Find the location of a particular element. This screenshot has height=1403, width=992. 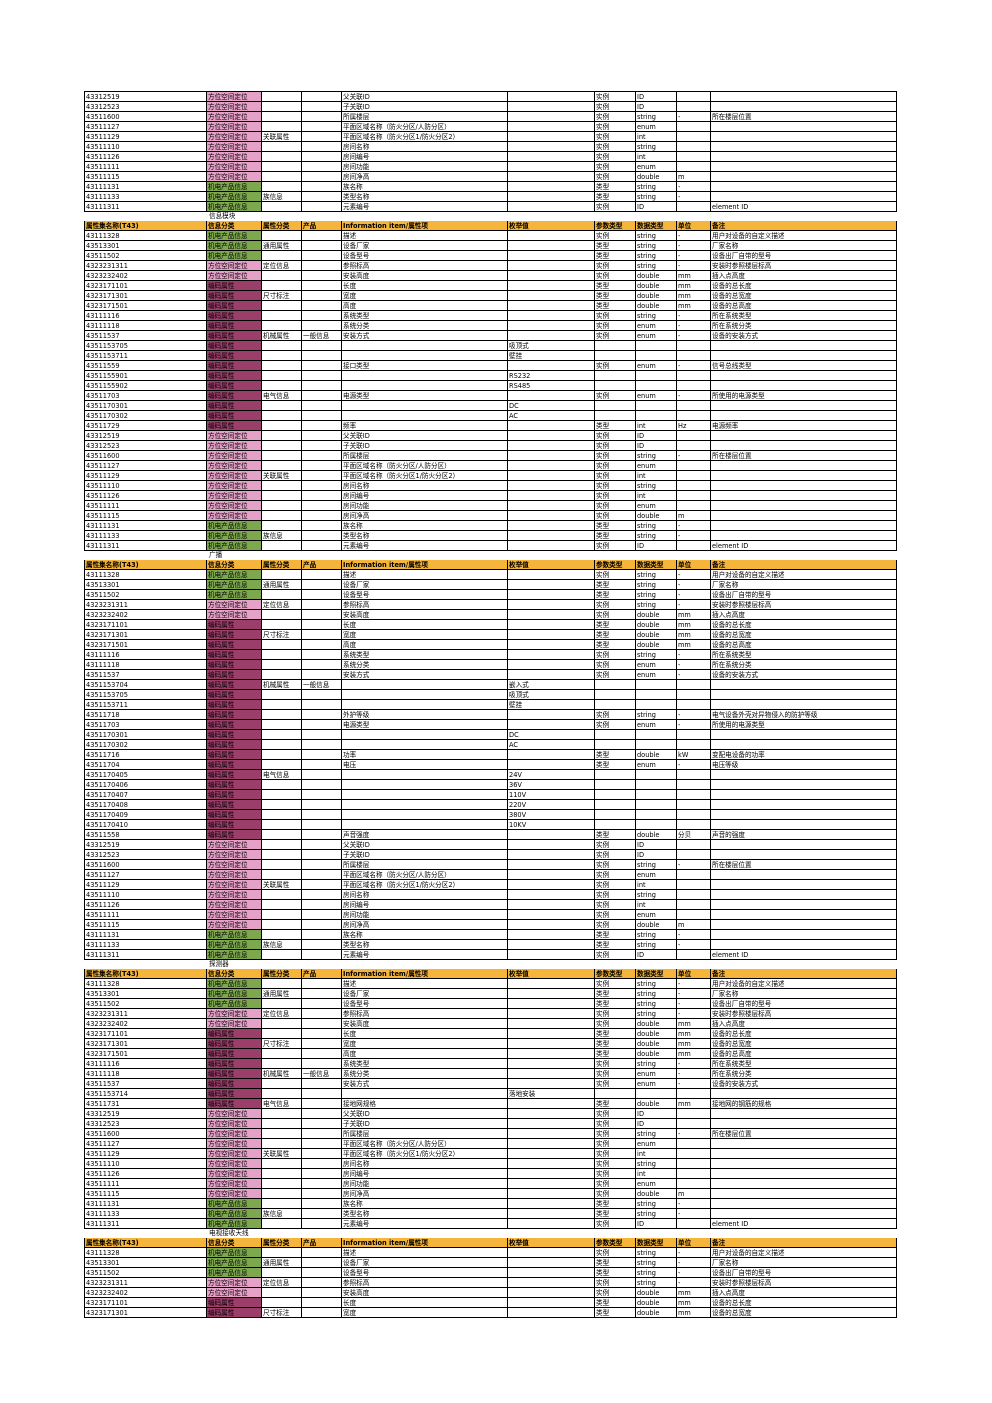

enum-cell: DC is located at coordinates (551, 405).